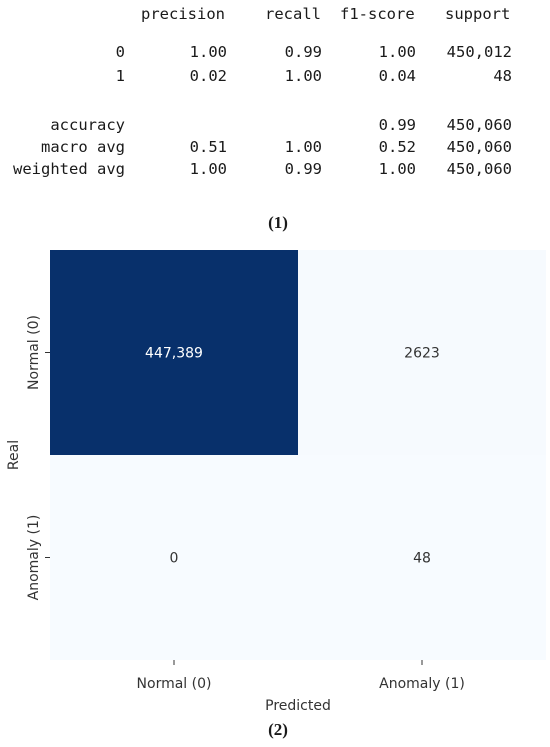  I want to click on x-tick-label-0: Normal (0), so click(174, 684).